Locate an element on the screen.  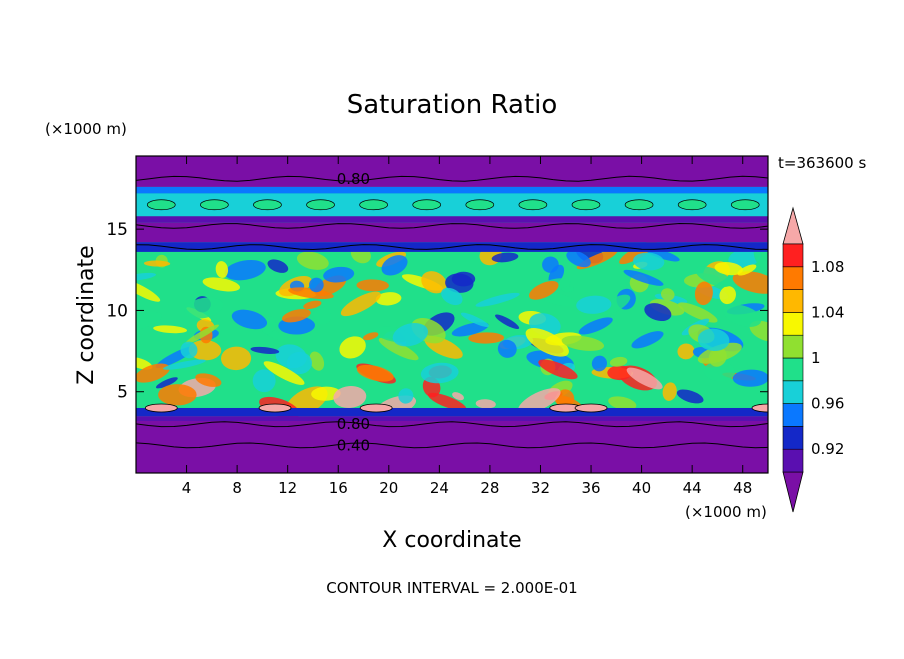
x-tick-label: 24 is located at coordinates (439, 488).